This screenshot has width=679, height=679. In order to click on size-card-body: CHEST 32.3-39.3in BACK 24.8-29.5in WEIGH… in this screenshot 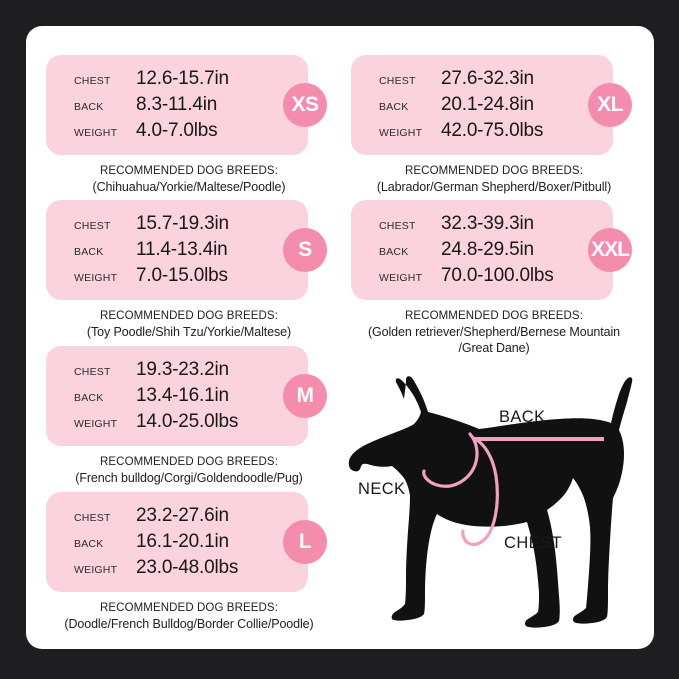, I will do `click(491, 250)`.